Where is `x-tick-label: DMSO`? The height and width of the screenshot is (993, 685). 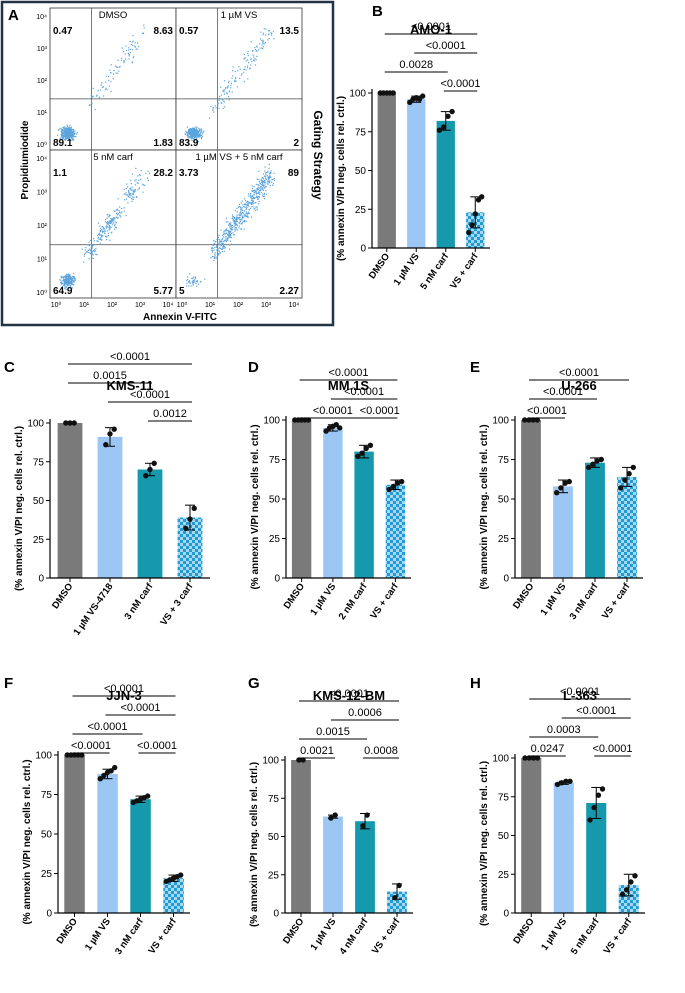
x-tick-label: DMSO is located at coordinates (523, 931).